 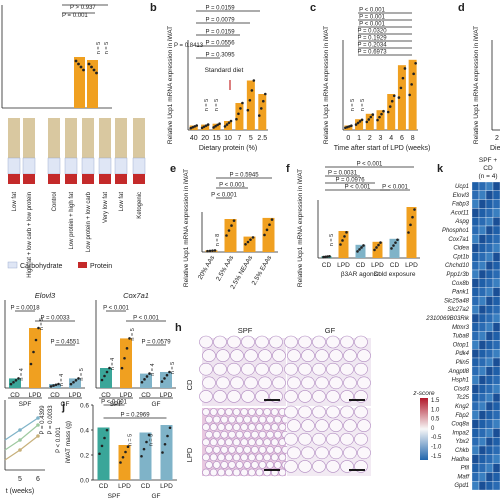 I want to click on p-value: P > 0.937, so click(x=83, y=8).